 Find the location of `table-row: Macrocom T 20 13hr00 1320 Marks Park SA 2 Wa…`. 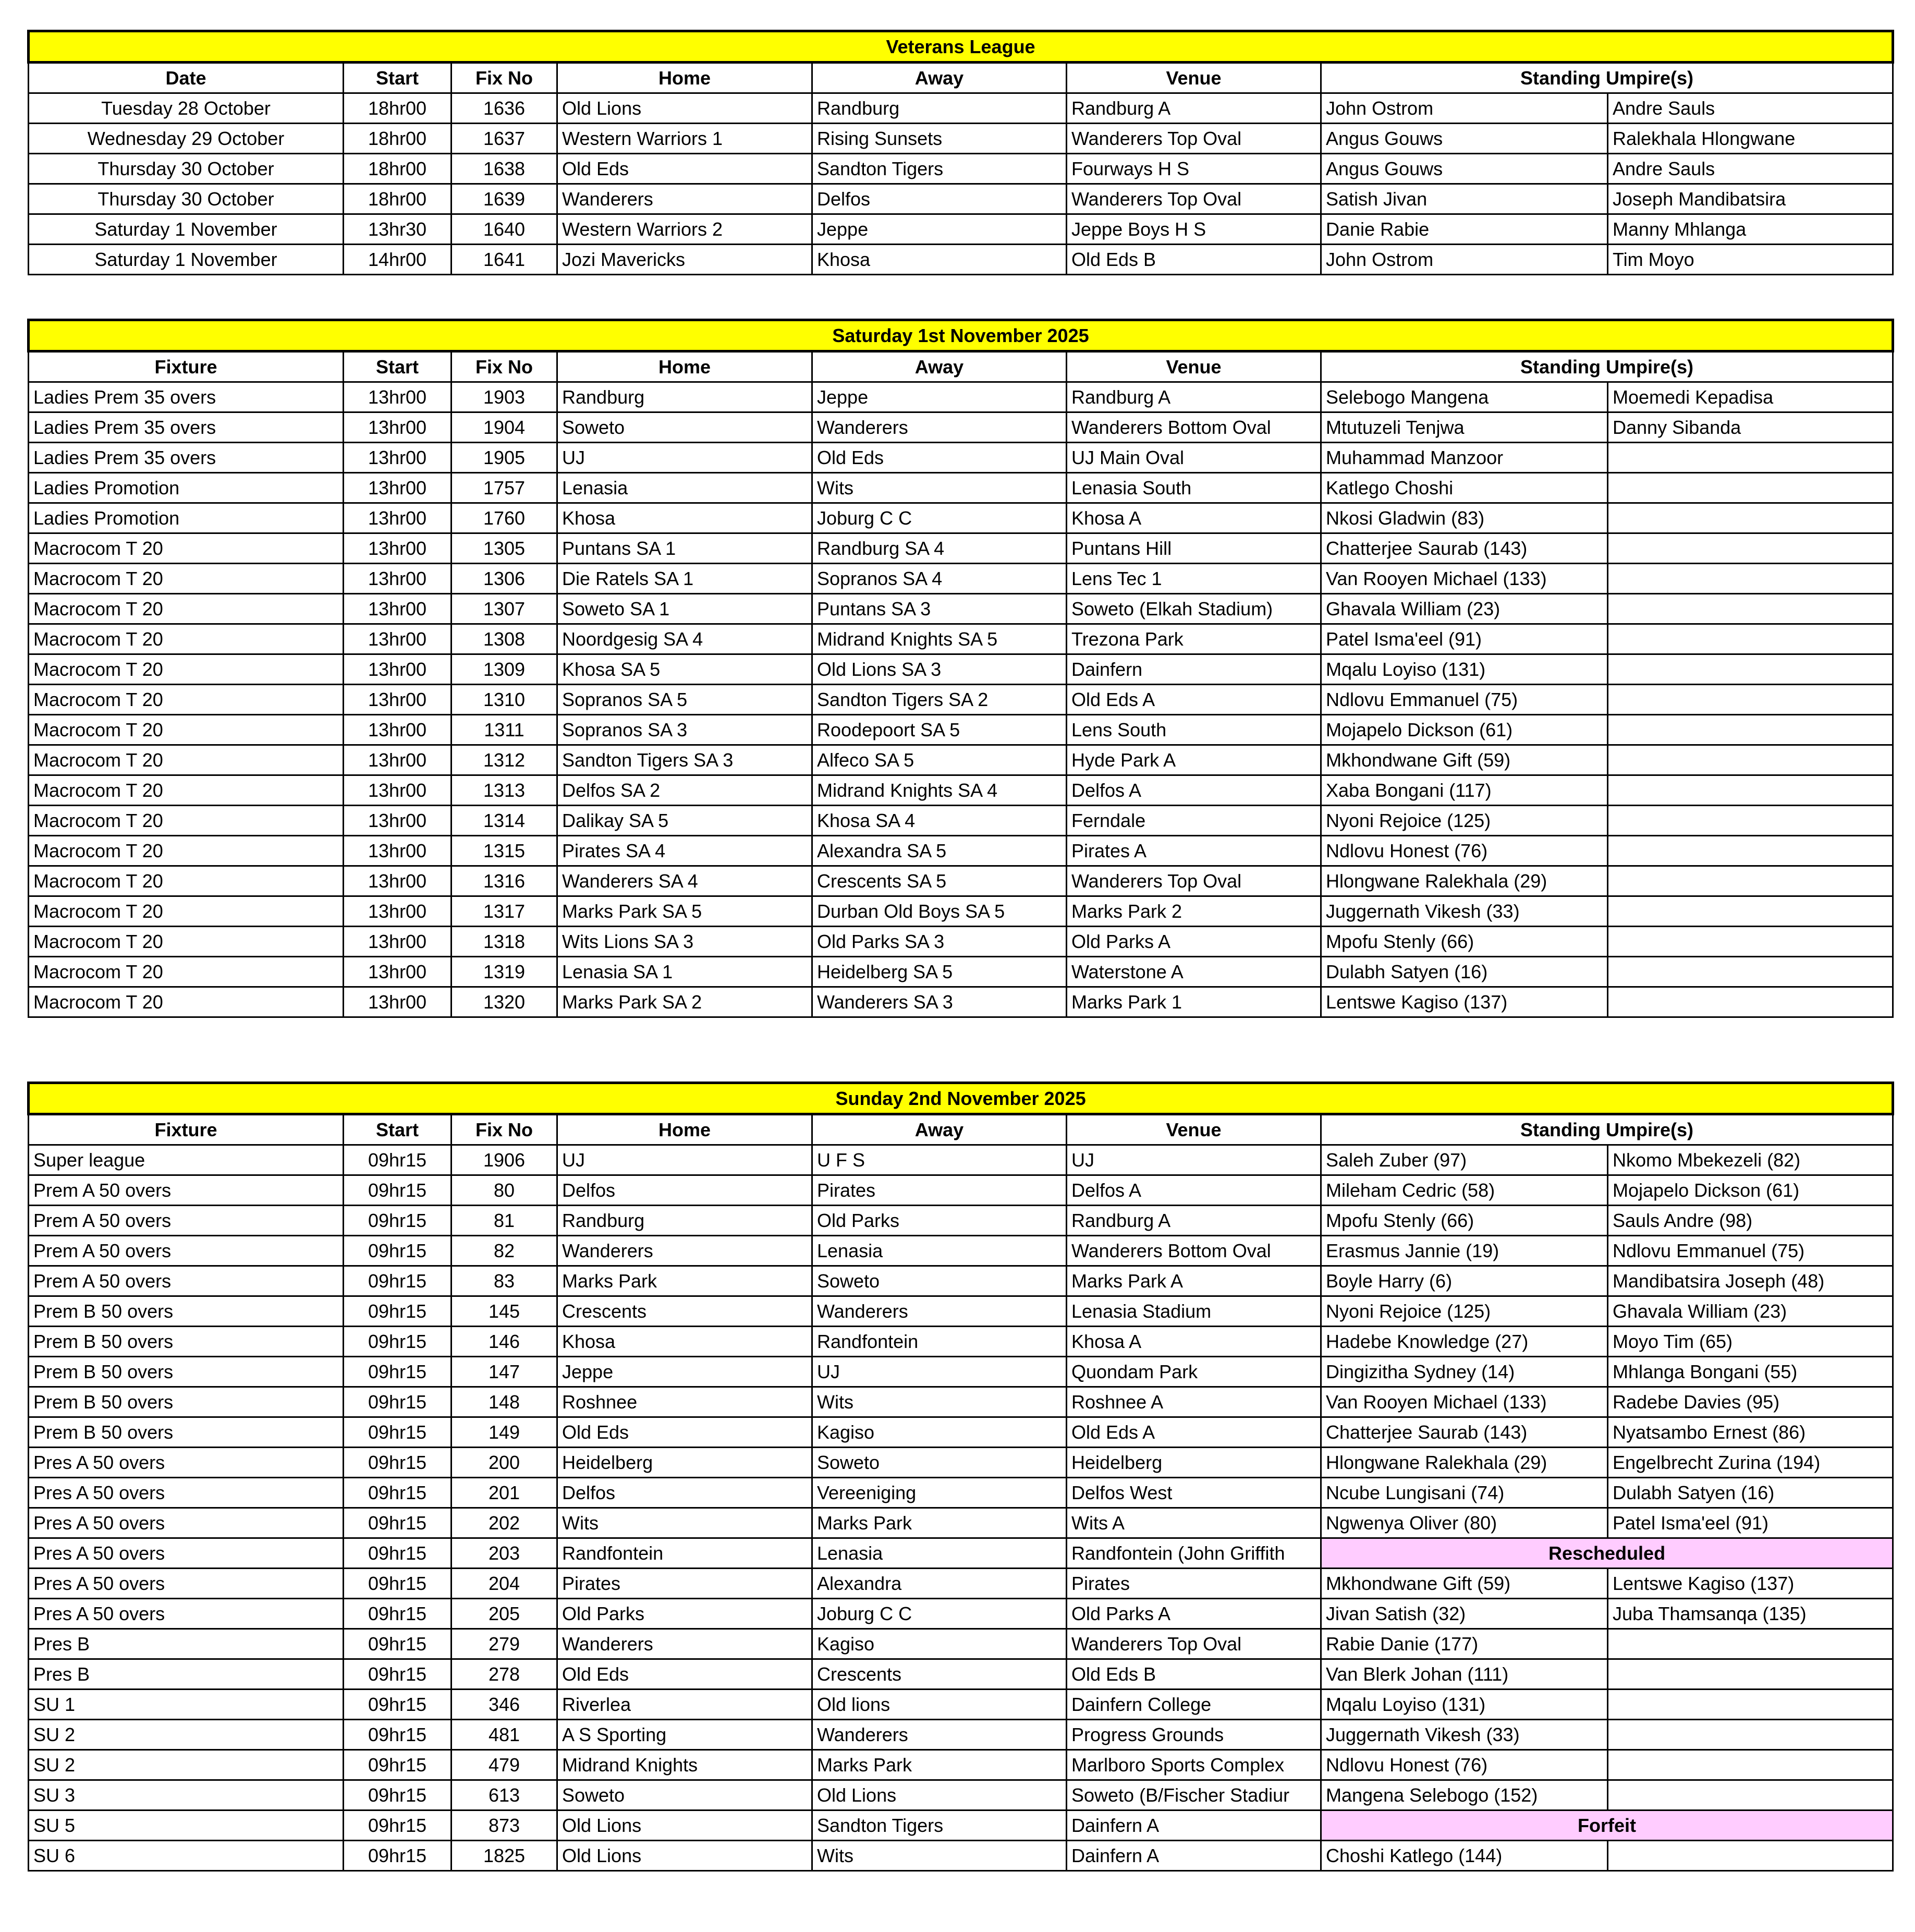

table-row: Macrocom T 20 13hr00 1320 Marks Park SA 2 Wa… is located at coordinates (961, 1002).